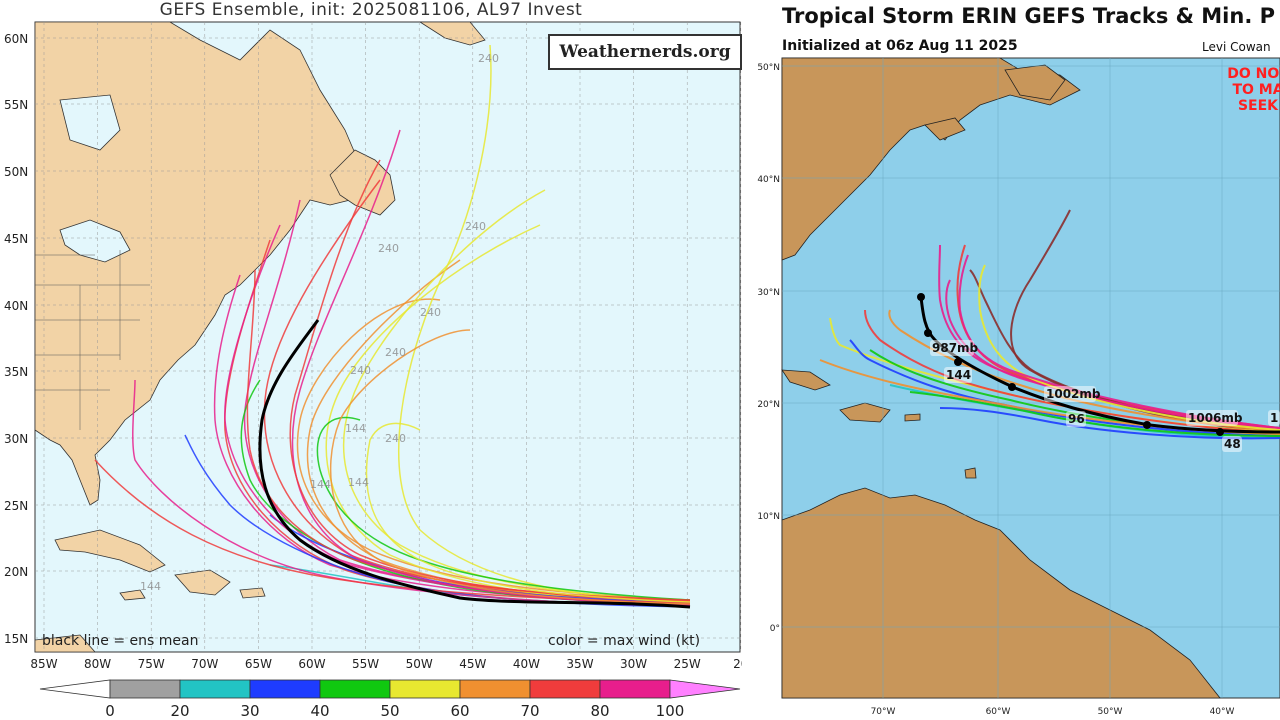  What do you see at coordinates (1028, 16) in the screenshot?
I see `right-map-title: Tropical Storm ERIN GEFS Tracks & Min. P` at bounding box center [1028, 16].